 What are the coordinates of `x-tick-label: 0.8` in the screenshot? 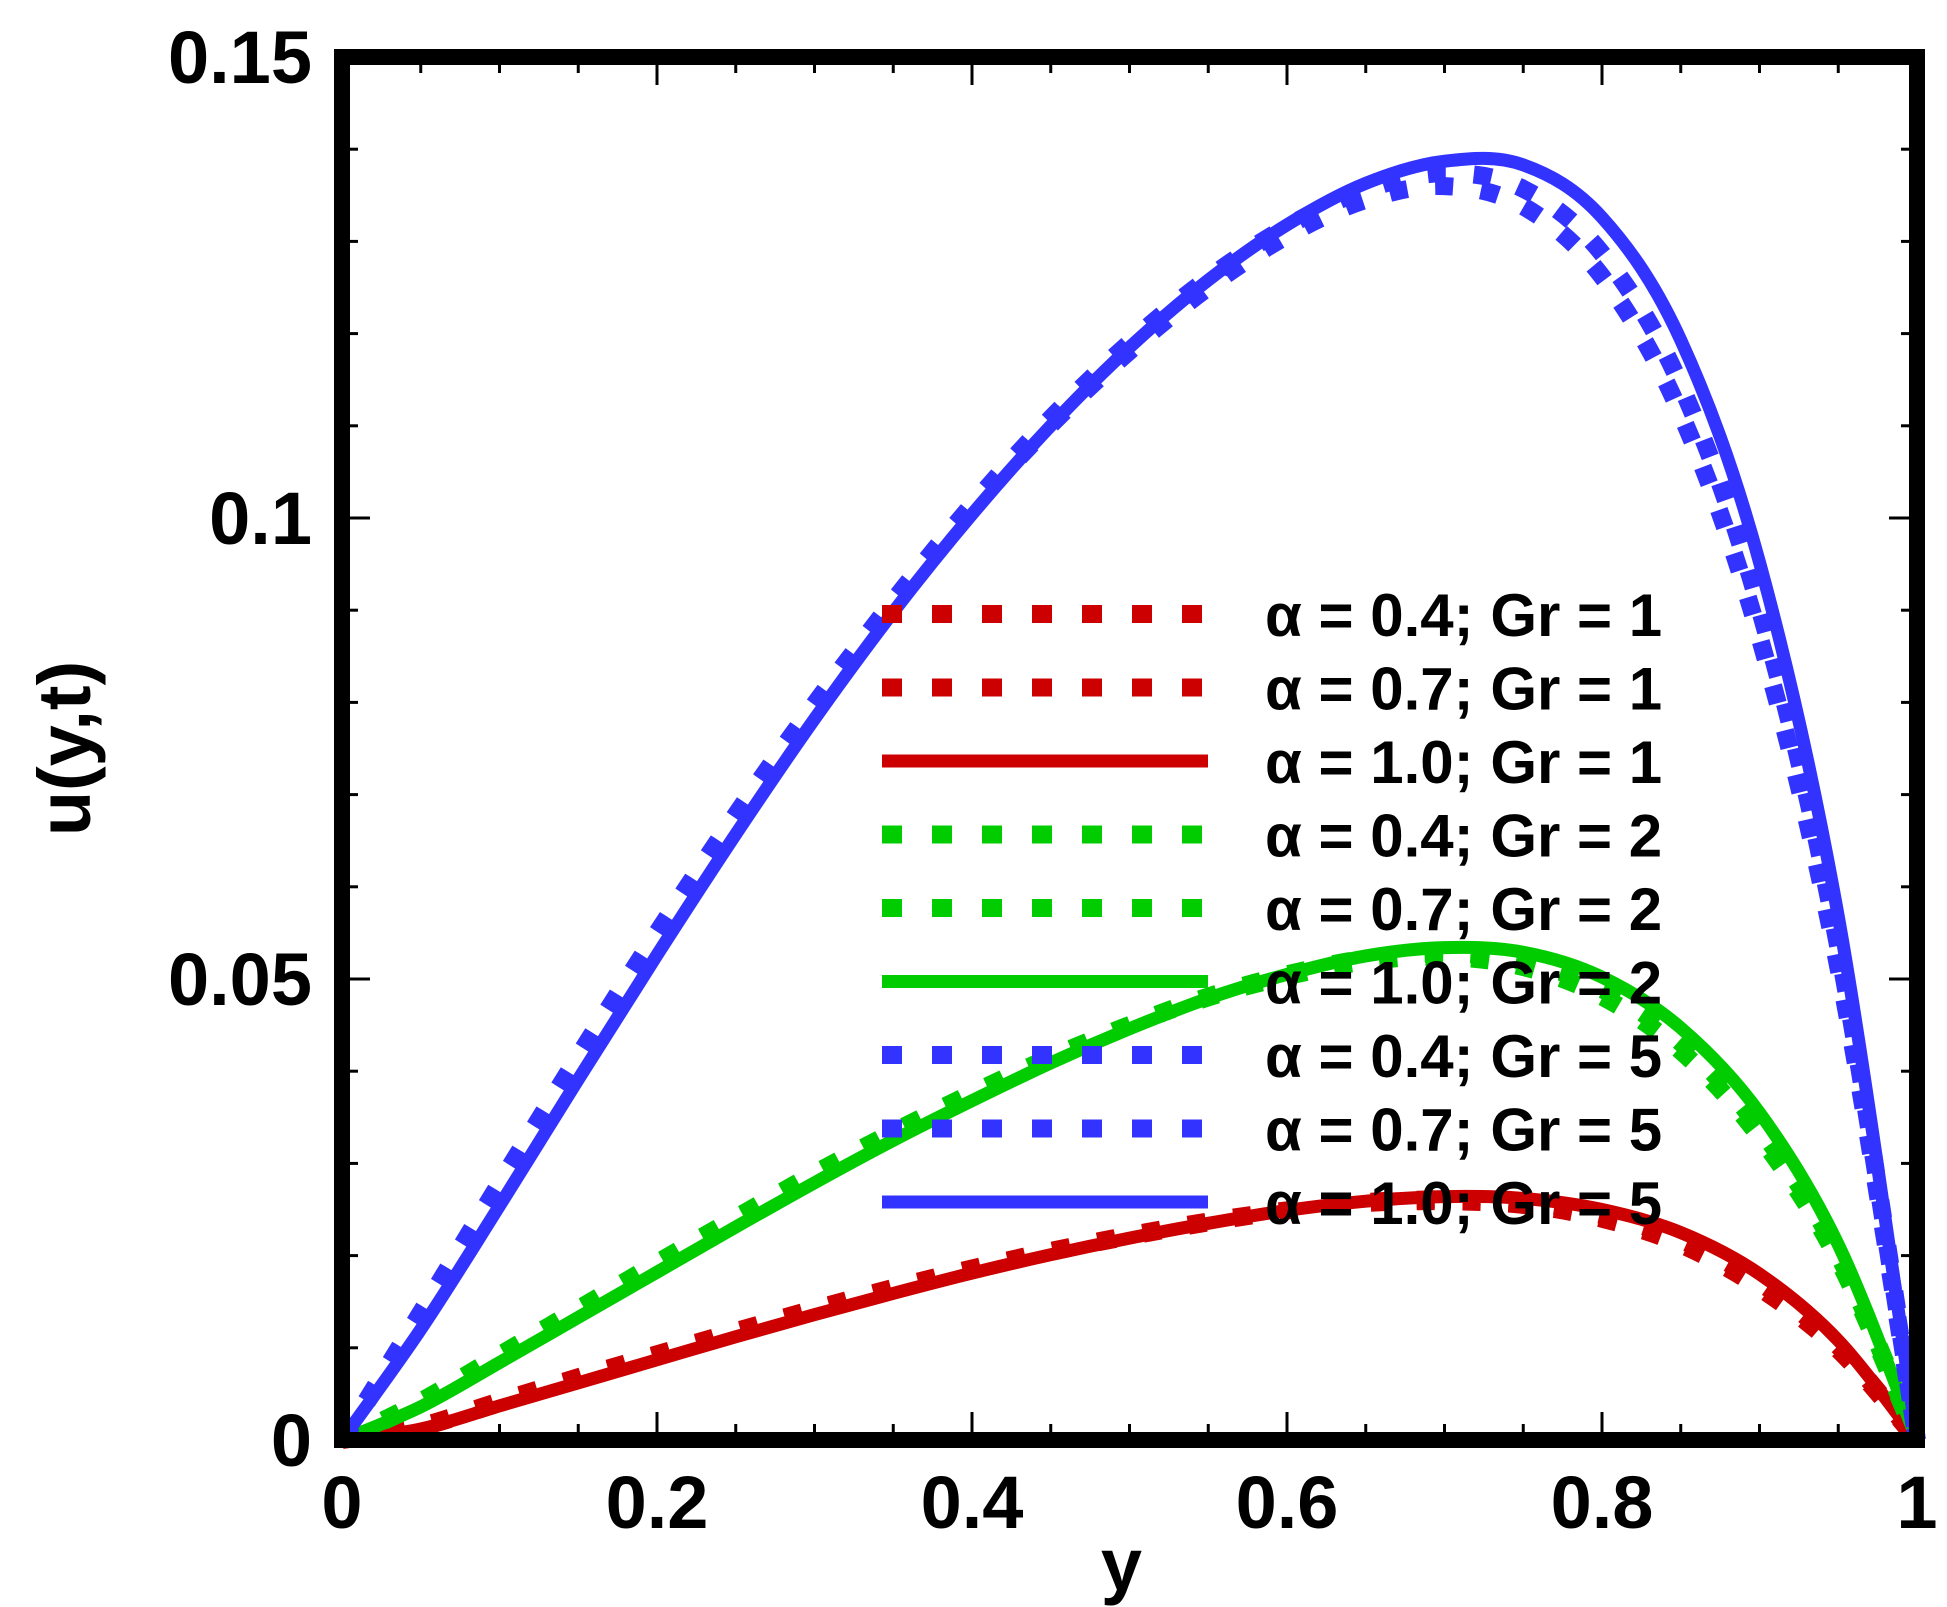 It's located at (1602, 1502).